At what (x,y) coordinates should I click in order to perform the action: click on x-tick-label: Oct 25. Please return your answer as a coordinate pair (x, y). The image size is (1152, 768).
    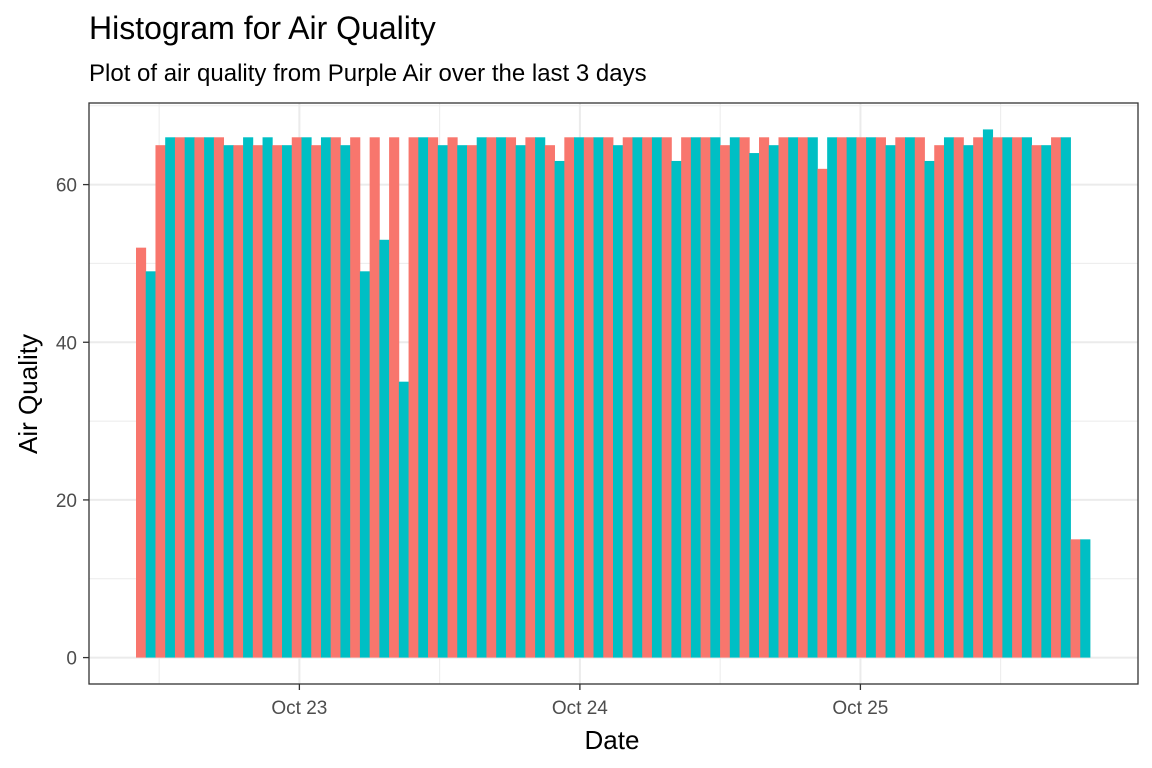
    Looking at the image, I should click on (860, 708).